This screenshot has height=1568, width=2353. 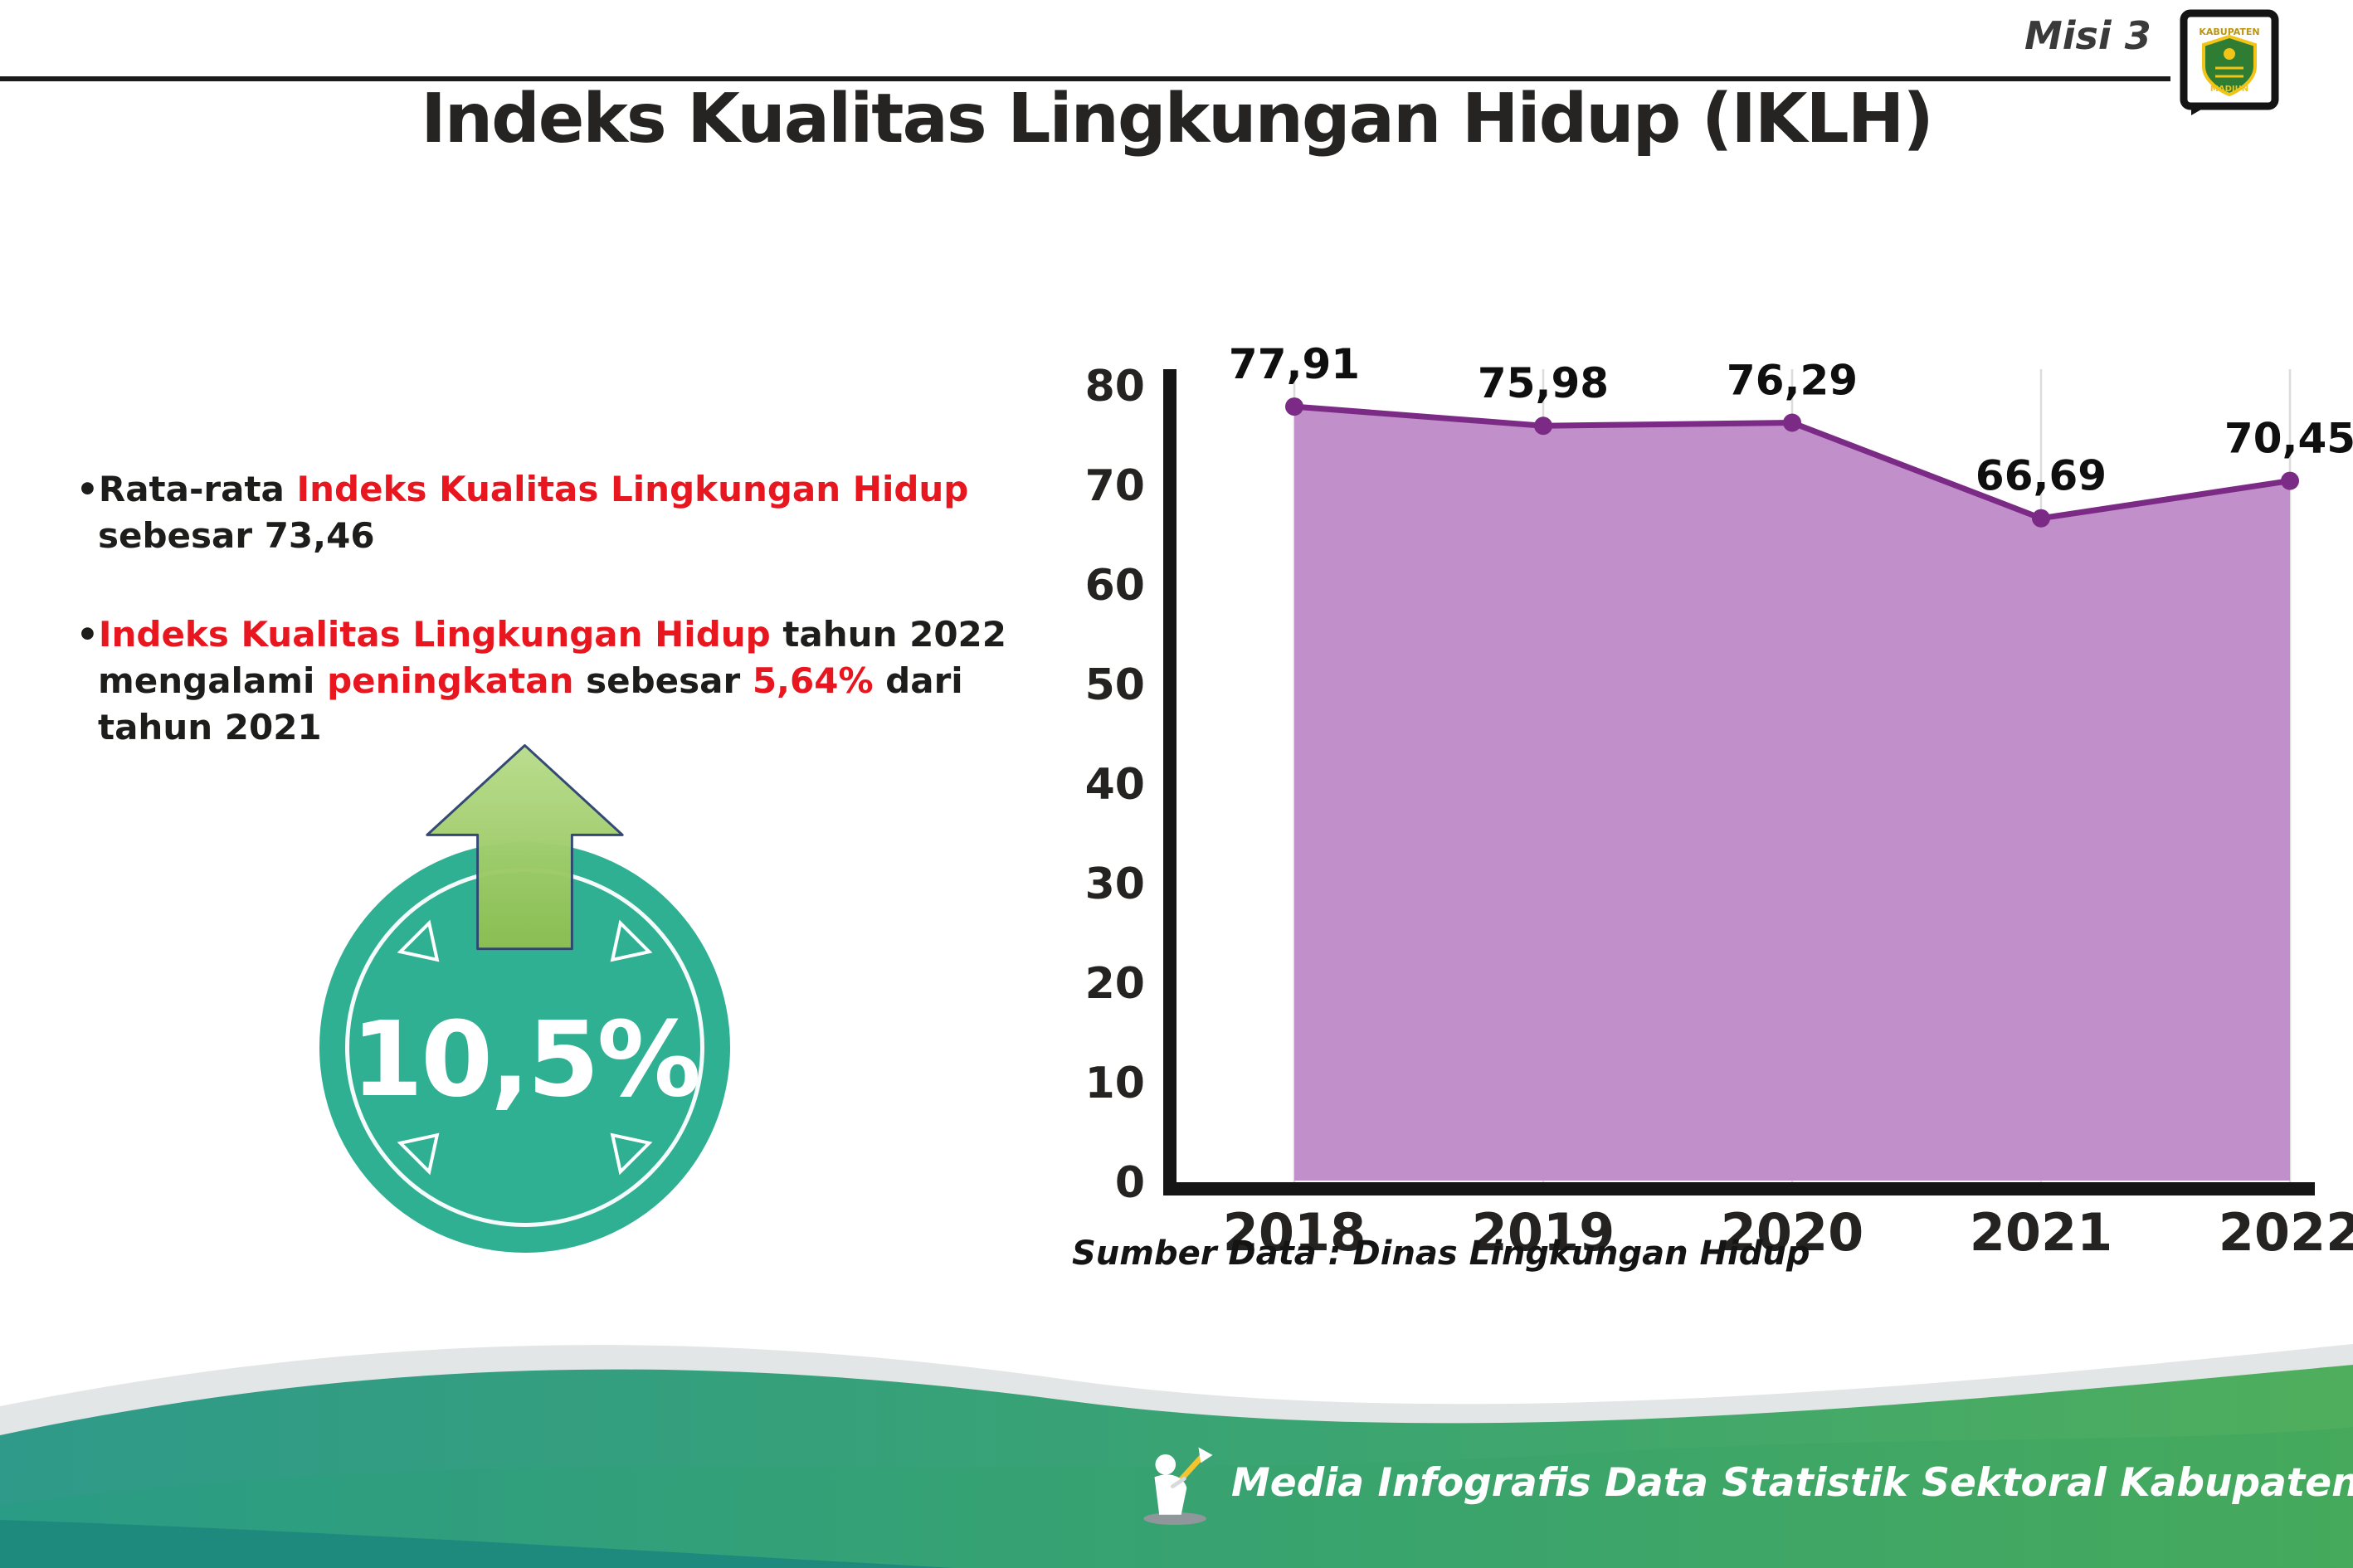 What do you see at coordinates (2288, 439) in the screenshot?
I see `value-label: 70,45` at bounding box center [2288, 439].